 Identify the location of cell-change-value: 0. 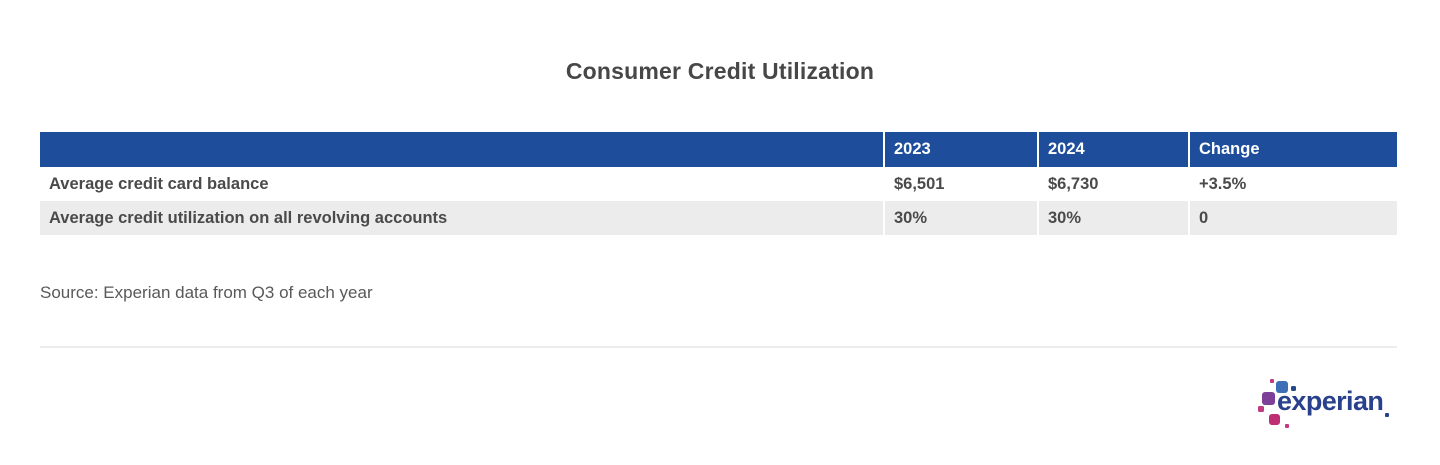
(1292, 218).